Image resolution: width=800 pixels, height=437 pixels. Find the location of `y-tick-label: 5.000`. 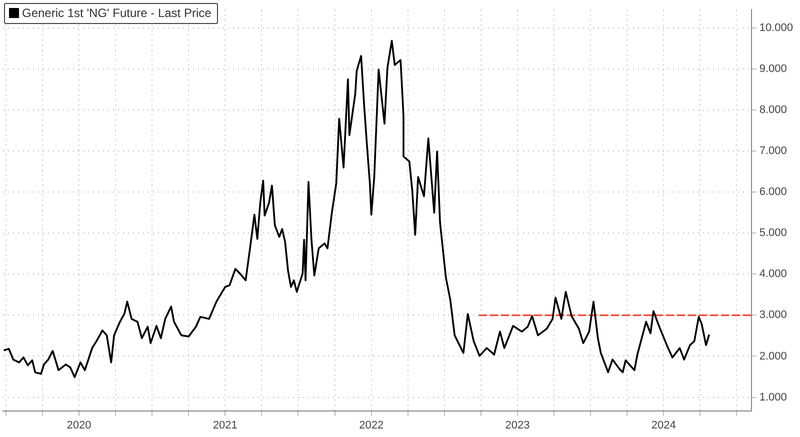

y-tick-label: 5.000 is located at coordinates (773, 233).